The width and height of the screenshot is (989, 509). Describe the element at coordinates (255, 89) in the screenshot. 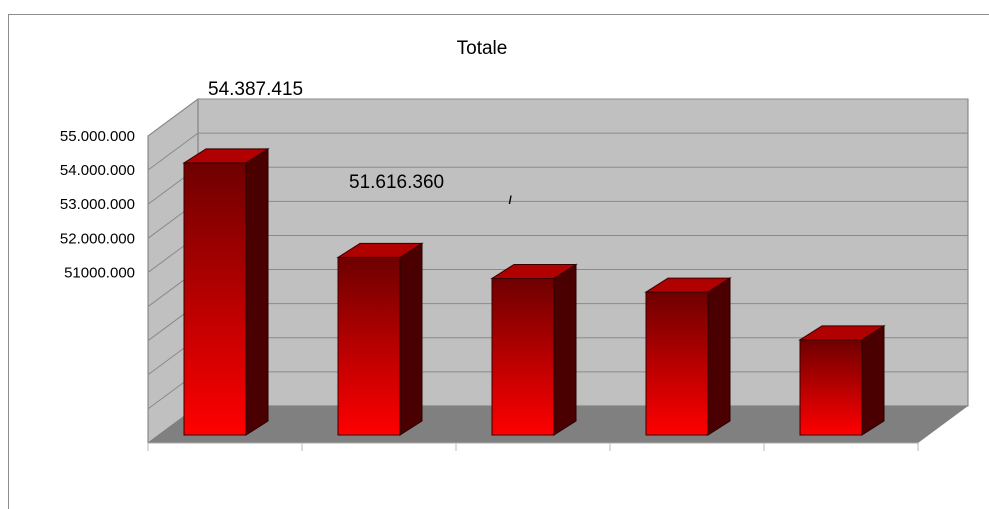

I see `data-label: 54.387.415` at that location.